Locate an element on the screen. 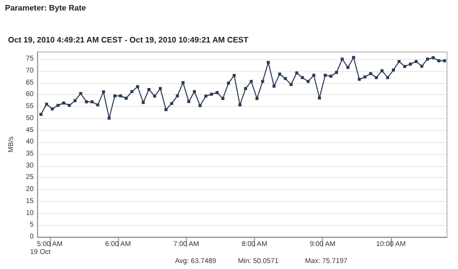 Image resolution: width=458 pixels, height=269 pixels. chart-subtitle: Parameter: Byte Rate is located at coordinates (45, 8).